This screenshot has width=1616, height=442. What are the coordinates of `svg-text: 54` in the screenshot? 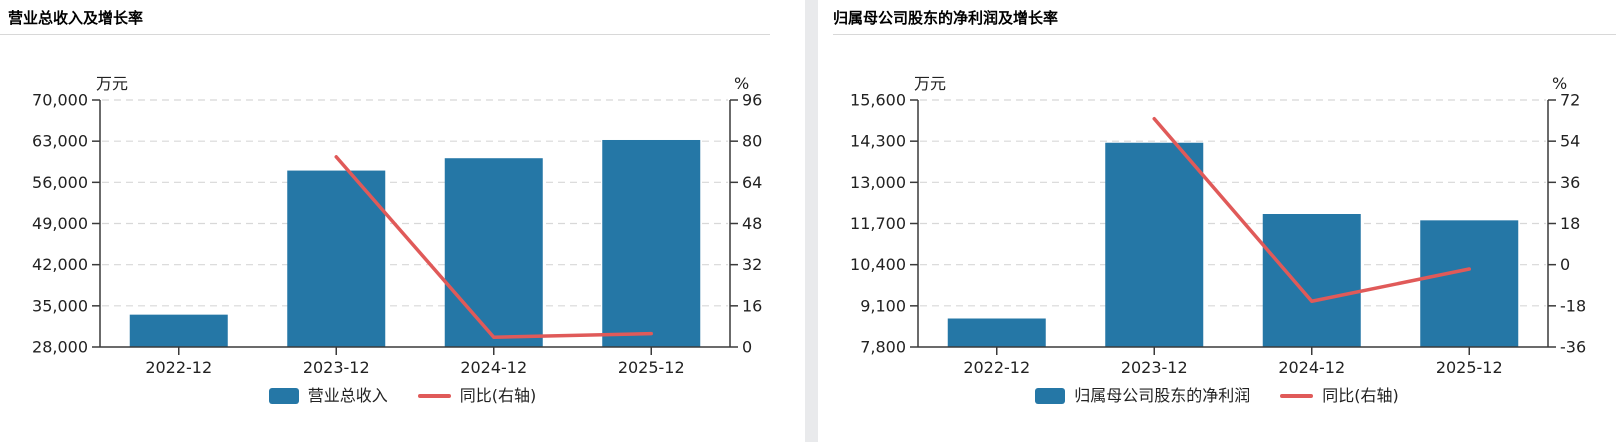 It's located at (1570, 141).